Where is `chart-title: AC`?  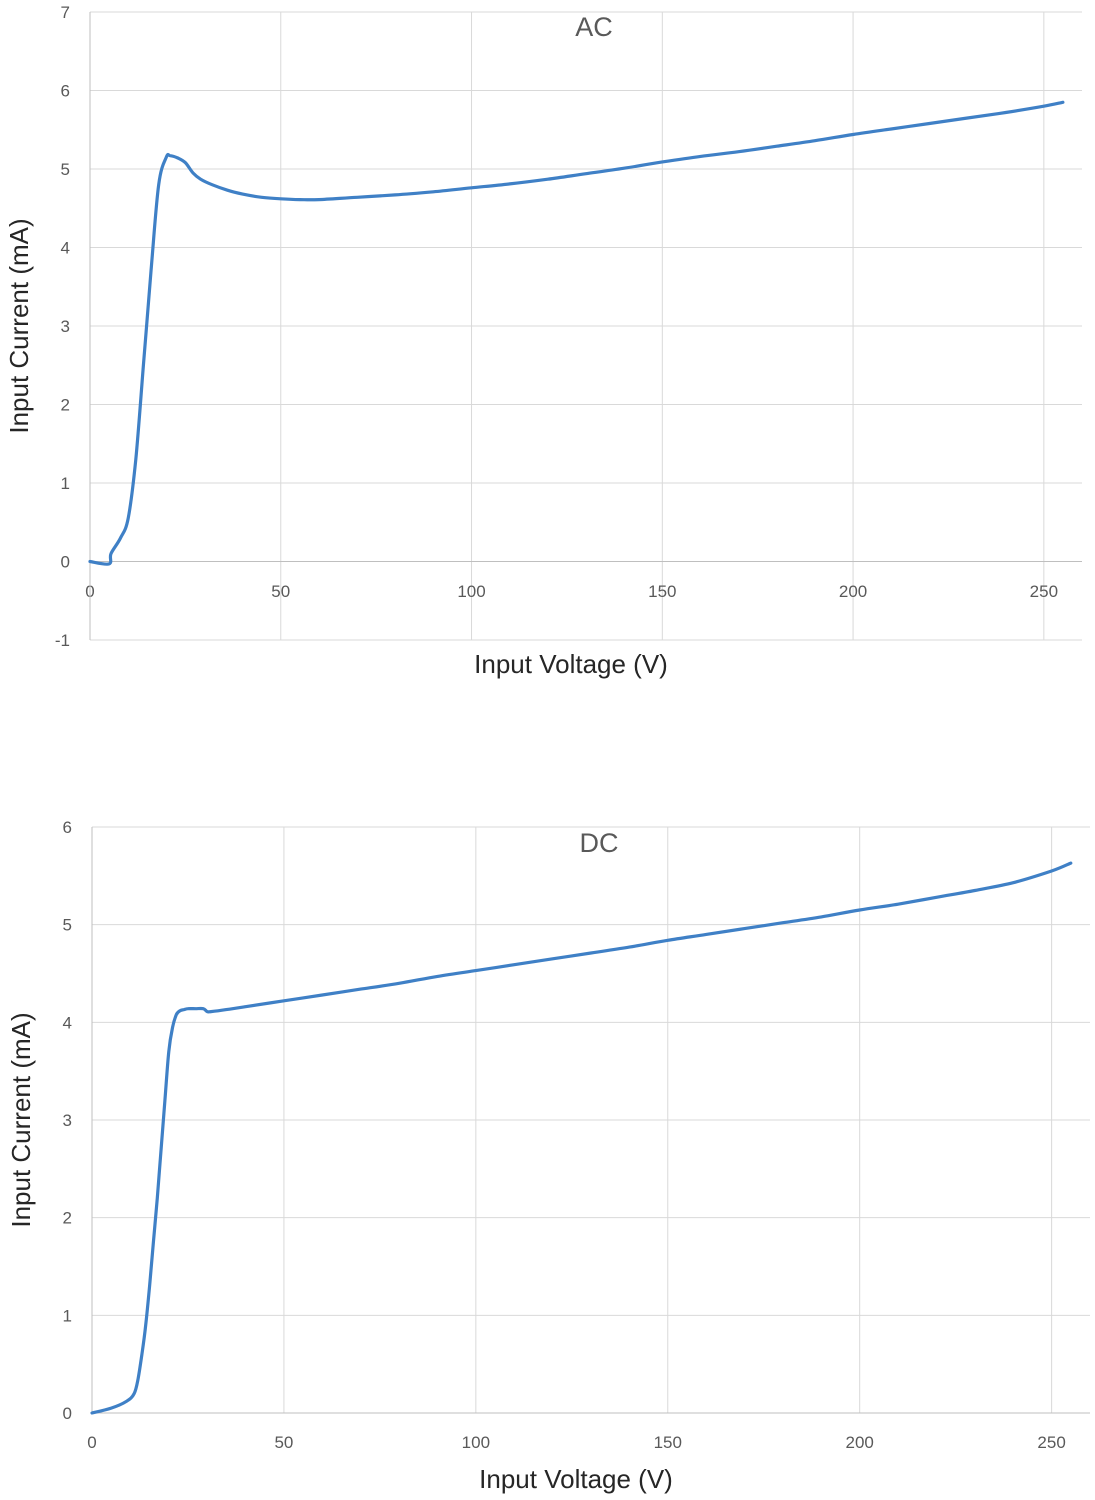
chart-title: AC is located at coordinates (594, 27).